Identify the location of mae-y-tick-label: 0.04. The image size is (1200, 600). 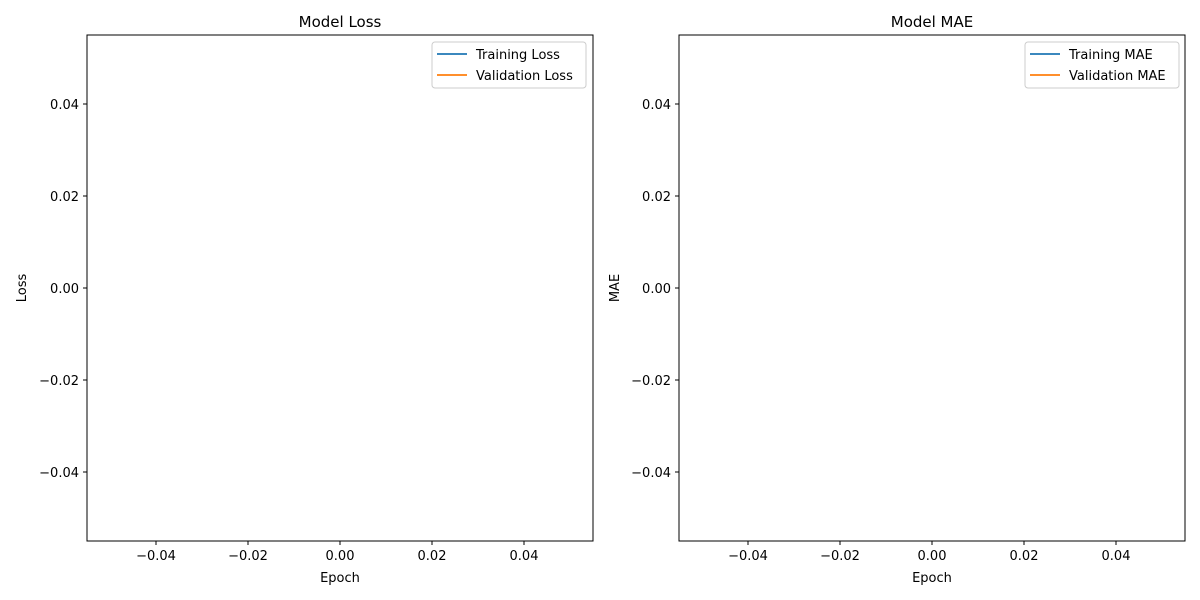
(656, 105).